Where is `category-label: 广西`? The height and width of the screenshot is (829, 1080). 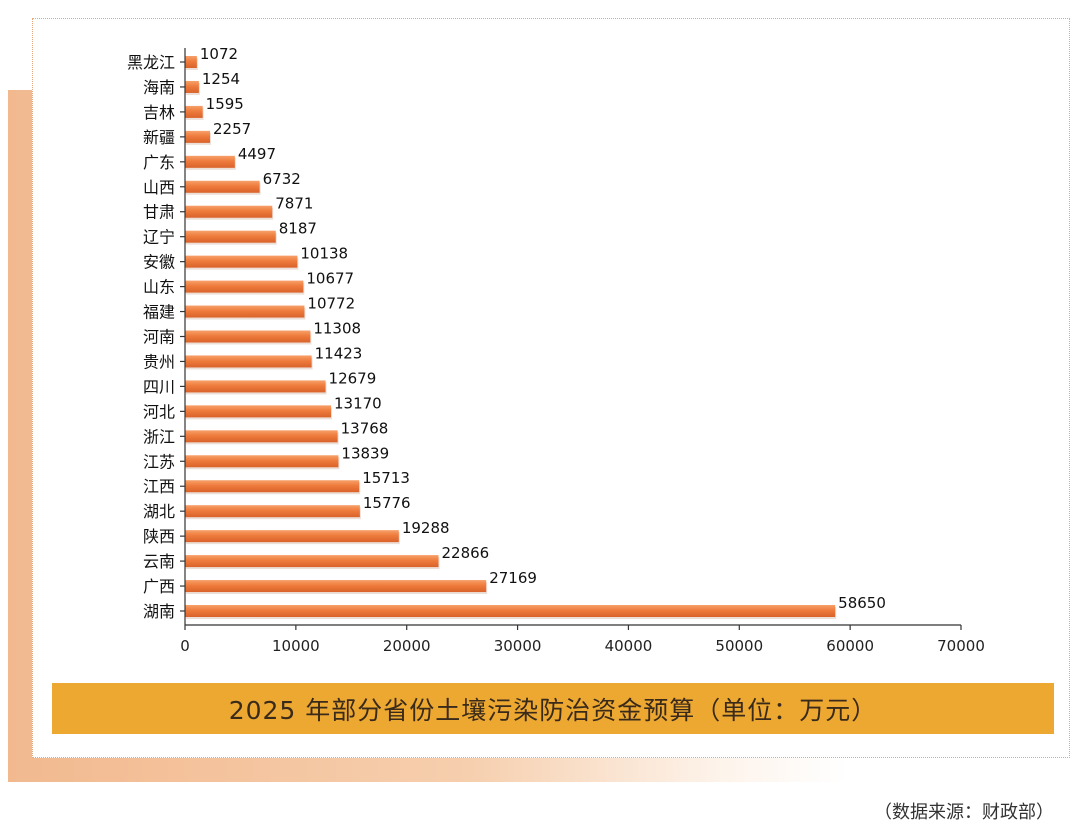 category-label: 广西 is located at coordinates (159, 586).